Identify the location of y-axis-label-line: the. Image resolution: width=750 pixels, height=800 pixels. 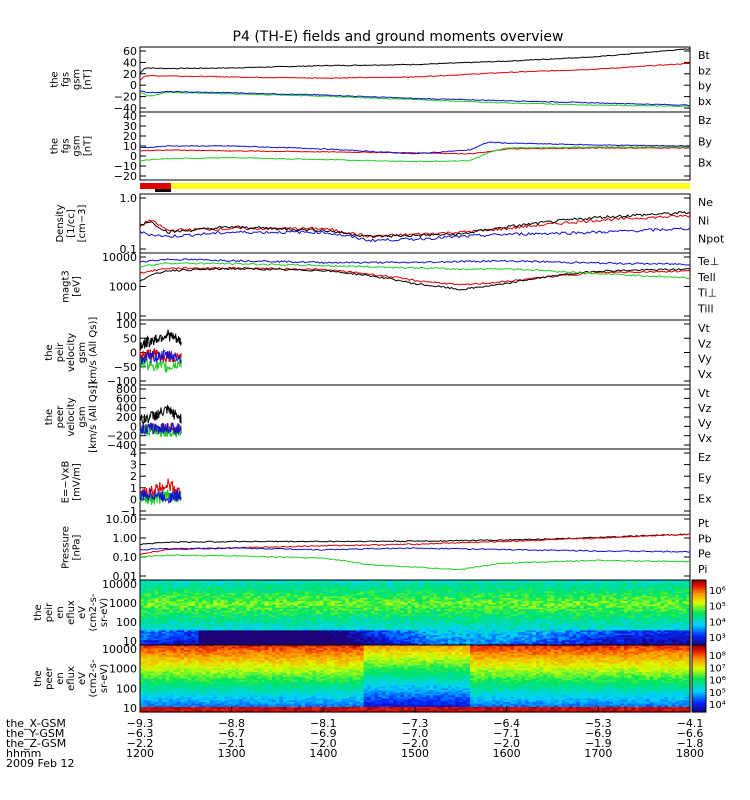
(38, 612).